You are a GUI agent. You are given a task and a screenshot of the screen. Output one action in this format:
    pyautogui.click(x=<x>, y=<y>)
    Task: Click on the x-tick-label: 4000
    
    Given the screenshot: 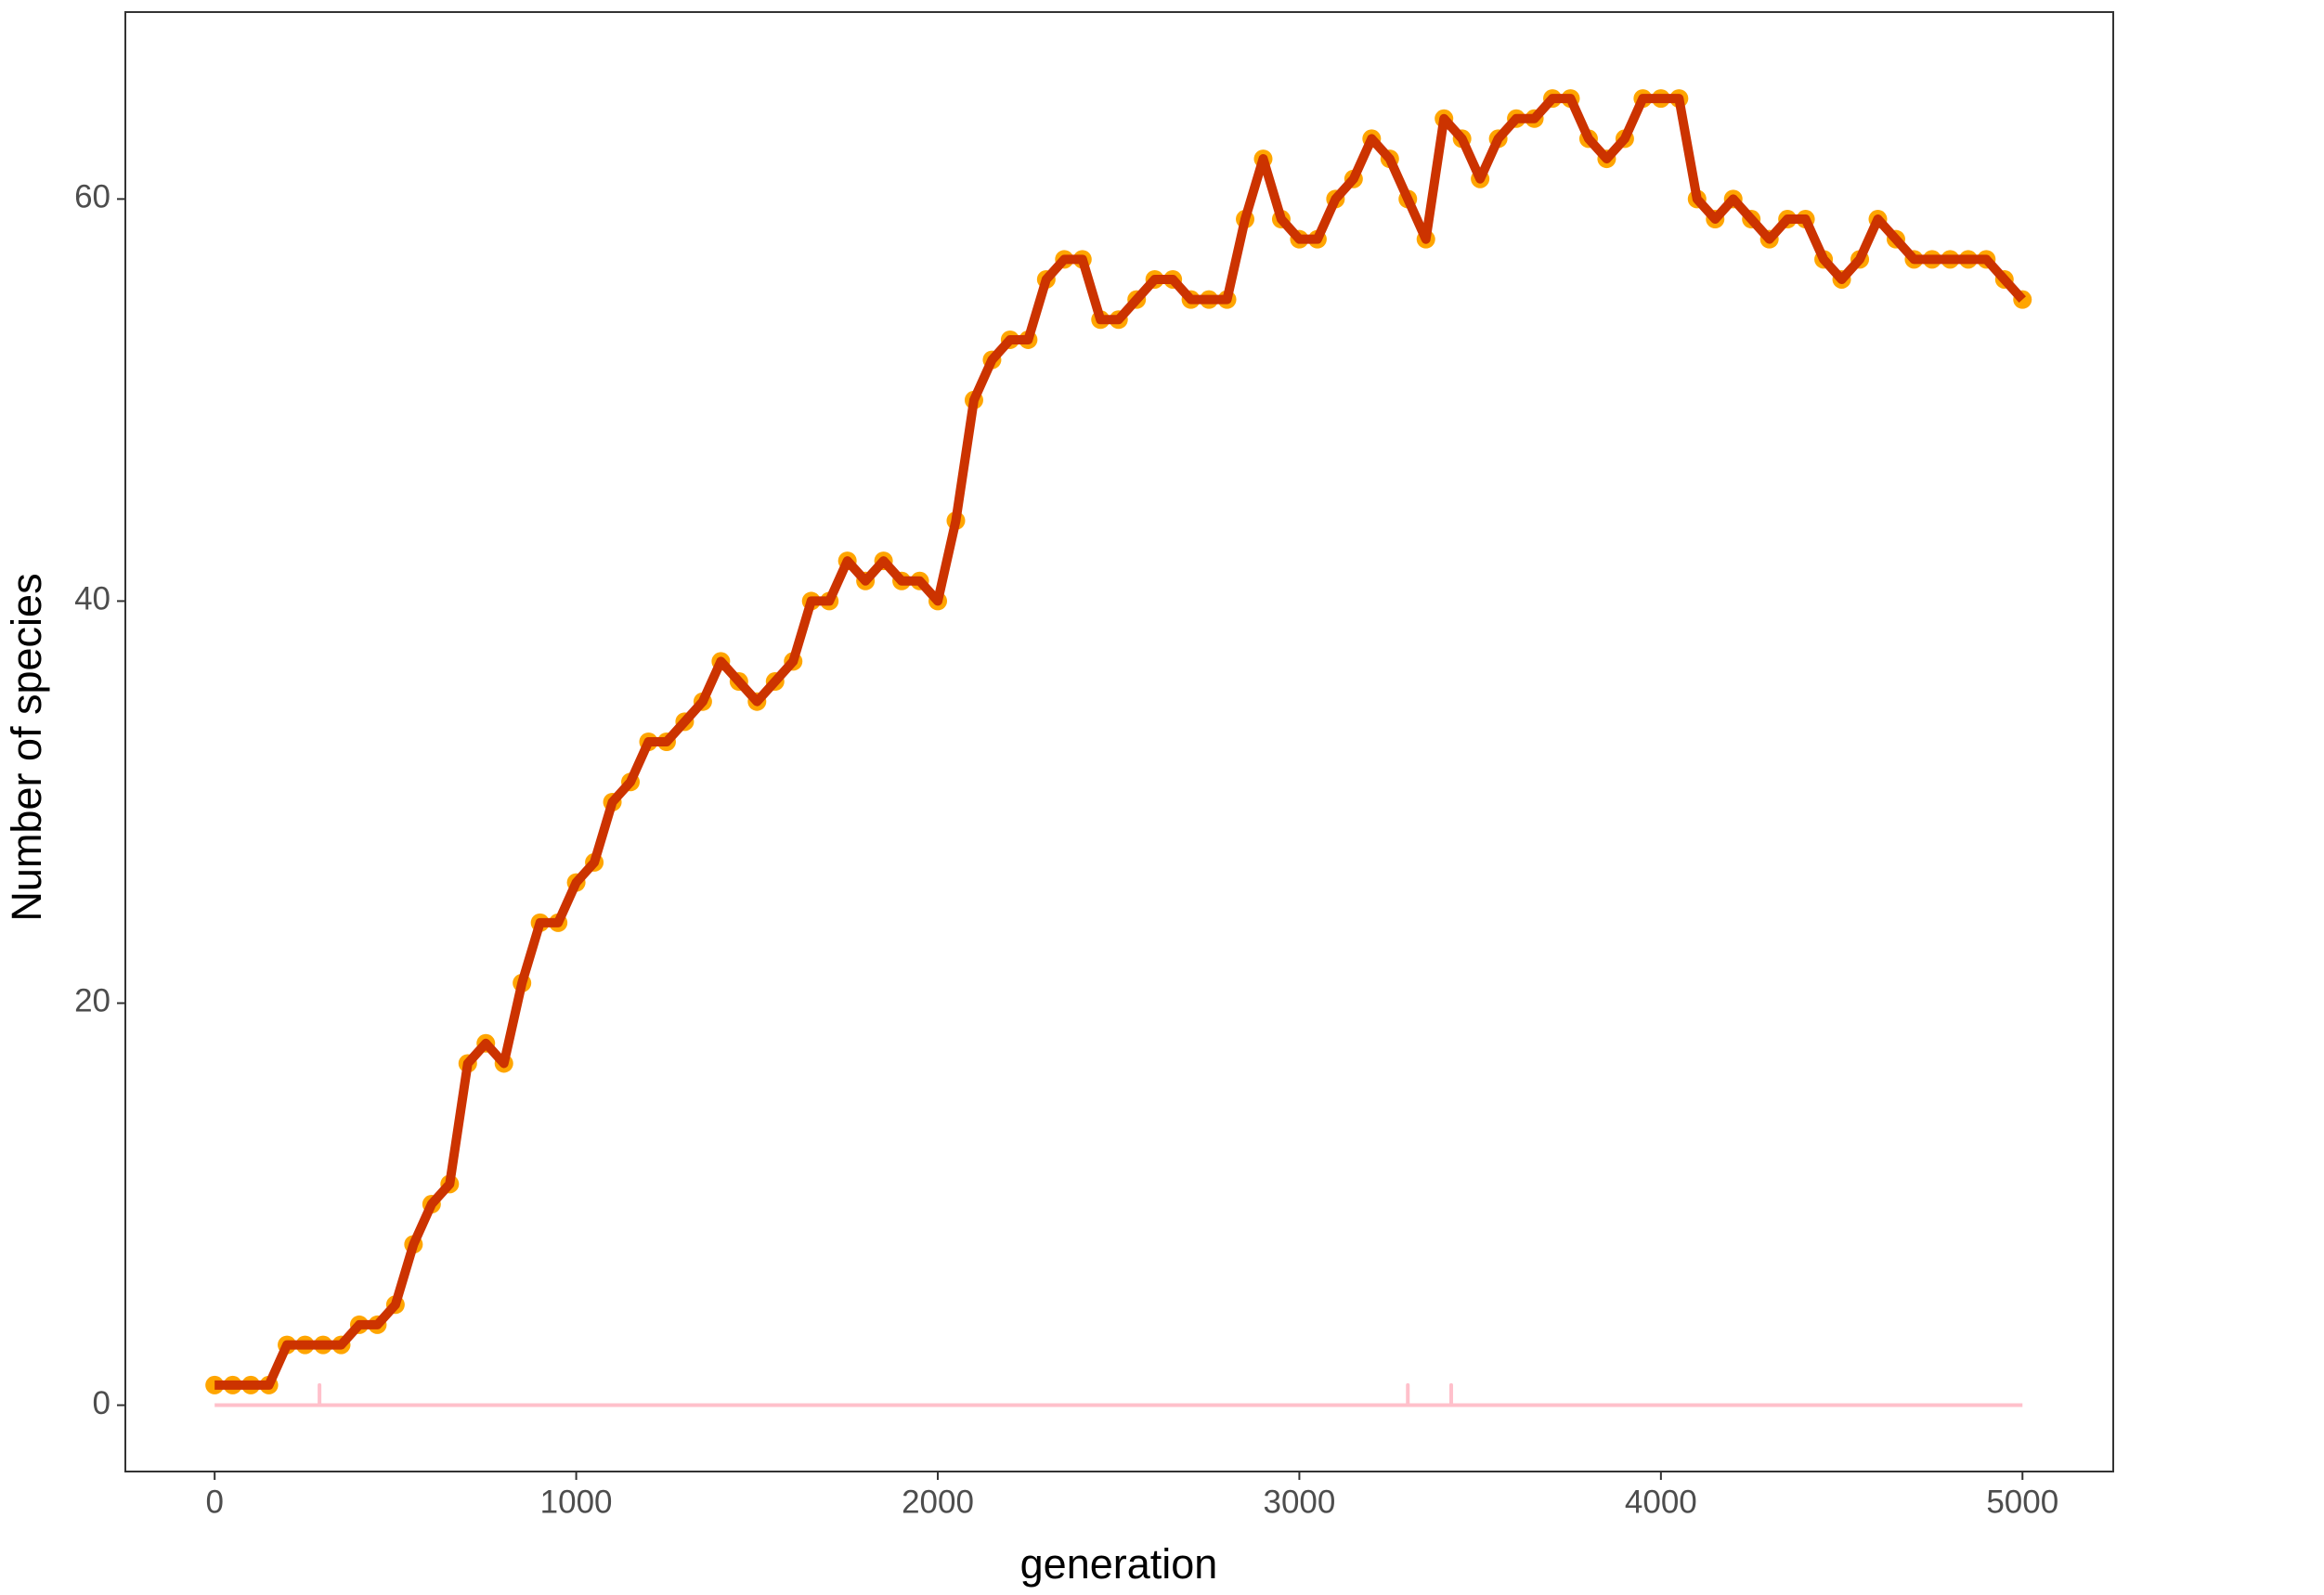 What is the action you would take?
    pyautogui.click(x=1661, y=1502)
    